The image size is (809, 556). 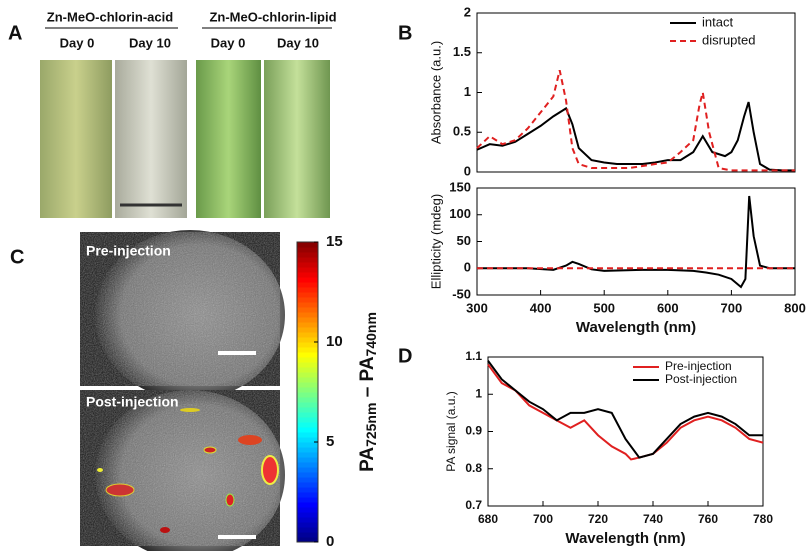 I want to click on y-tick-label: 0.9, so click(x=473, y=431).